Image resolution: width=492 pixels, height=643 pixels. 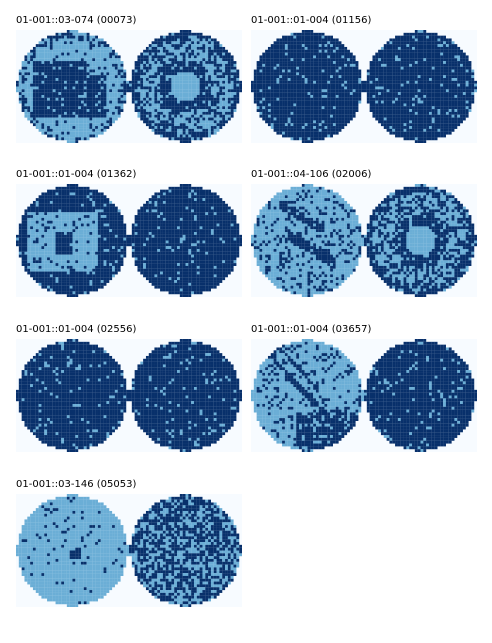 I want to click on wafer-panel: 01-001::04-106 (02006), so click(x=365, y=233).